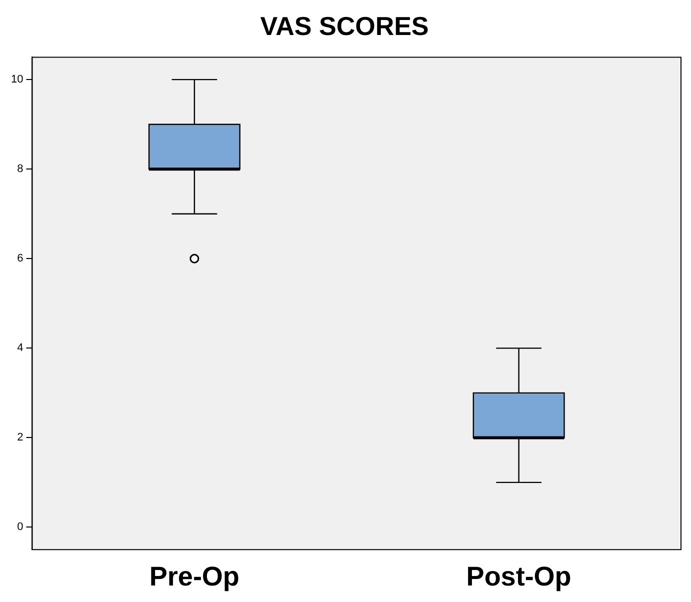 The width and height of the screenshot is (691, 602). I want to click on y-tick-label: 2, so click(20, 438).